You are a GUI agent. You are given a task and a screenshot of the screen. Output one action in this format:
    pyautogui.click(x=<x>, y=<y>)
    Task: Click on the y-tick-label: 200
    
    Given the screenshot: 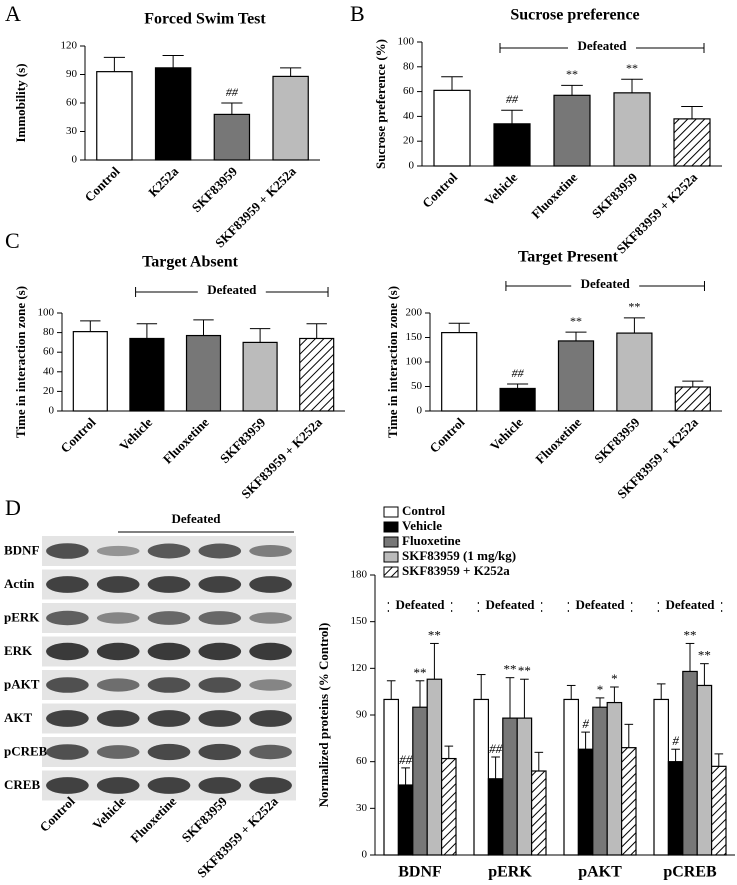 What is the action you would take?
    pyautogui.click(x=414, y=313)
    